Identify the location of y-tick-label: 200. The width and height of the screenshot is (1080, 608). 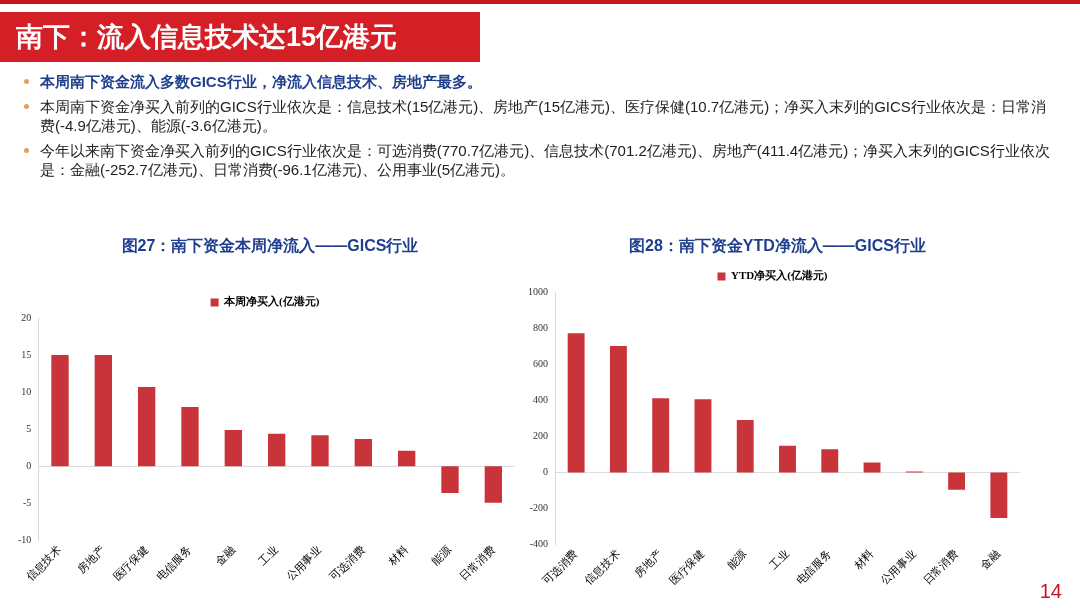
(540, 435).